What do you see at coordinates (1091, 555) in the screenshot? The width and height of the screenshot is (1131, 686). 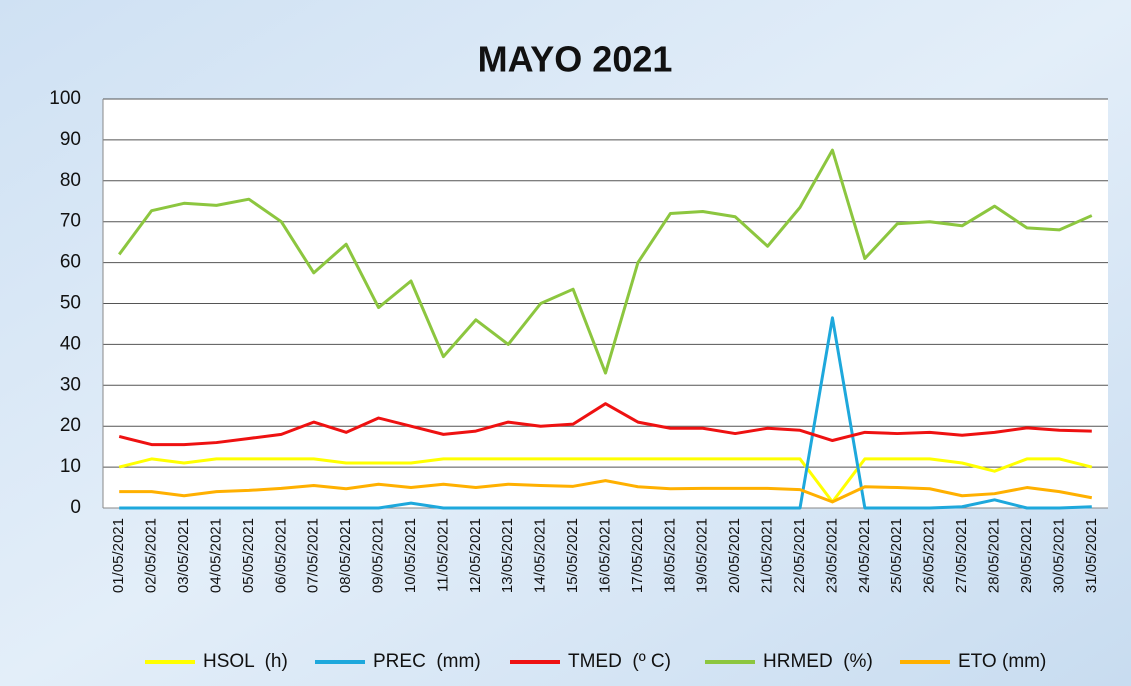 I see `x-tick-label: 31/05/2021` at bounding box center [1091, 555].